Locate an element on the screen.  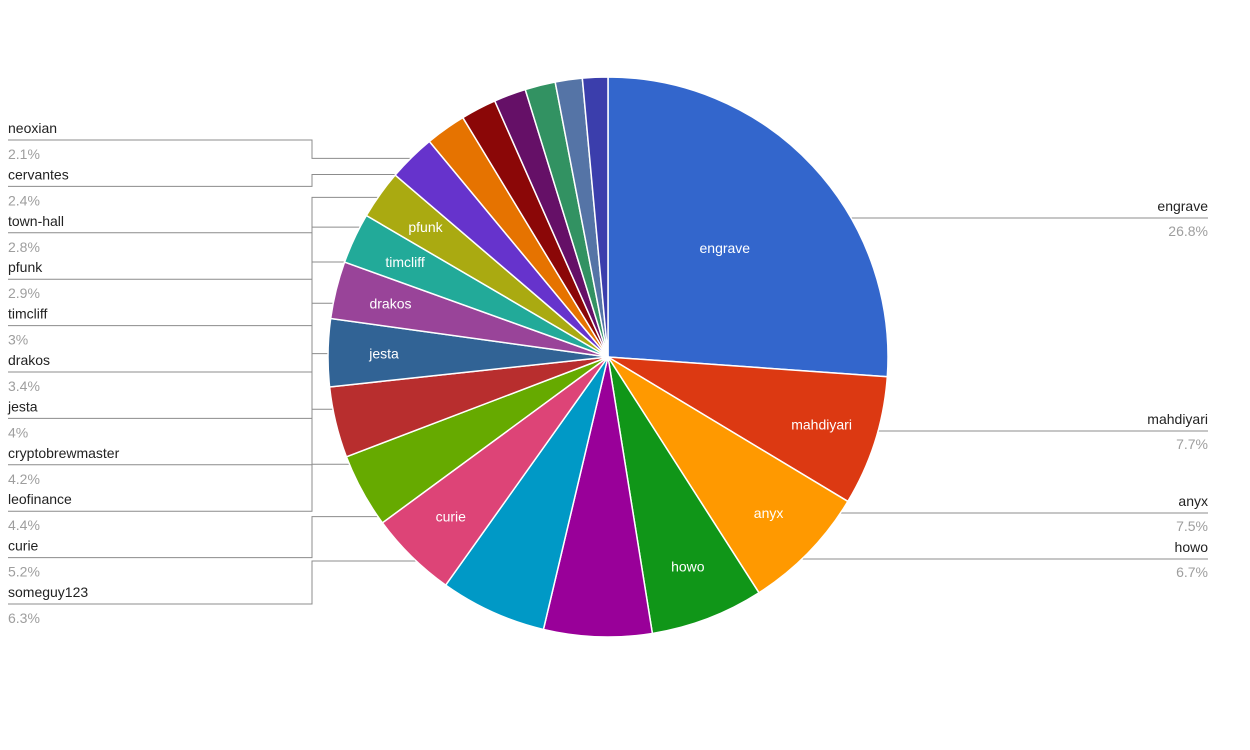
callout-name-timcliff: timcliff is located at coordinates (28, 314).